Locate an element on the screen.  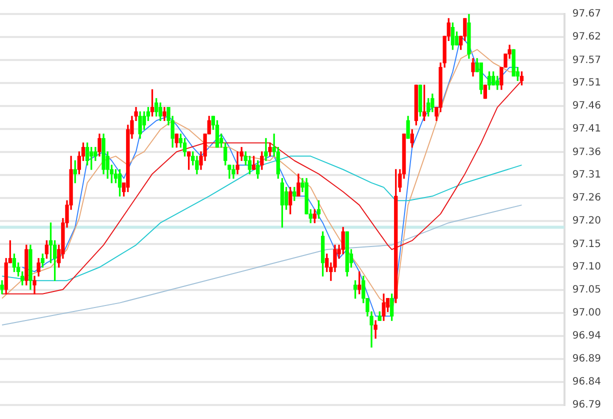
y-tick-label: 96.94 is located at coordinates (587, 336).